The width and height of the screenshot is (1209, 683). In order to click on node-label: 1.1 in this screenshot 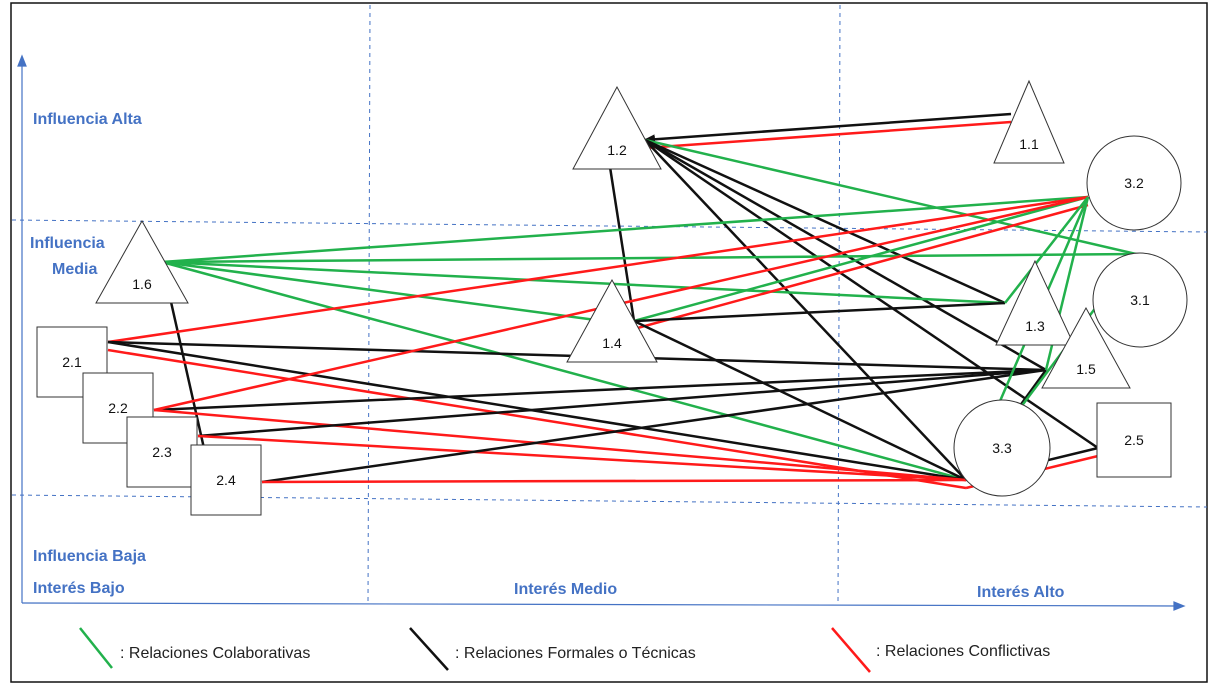, I will do `click(1029, 144)`.